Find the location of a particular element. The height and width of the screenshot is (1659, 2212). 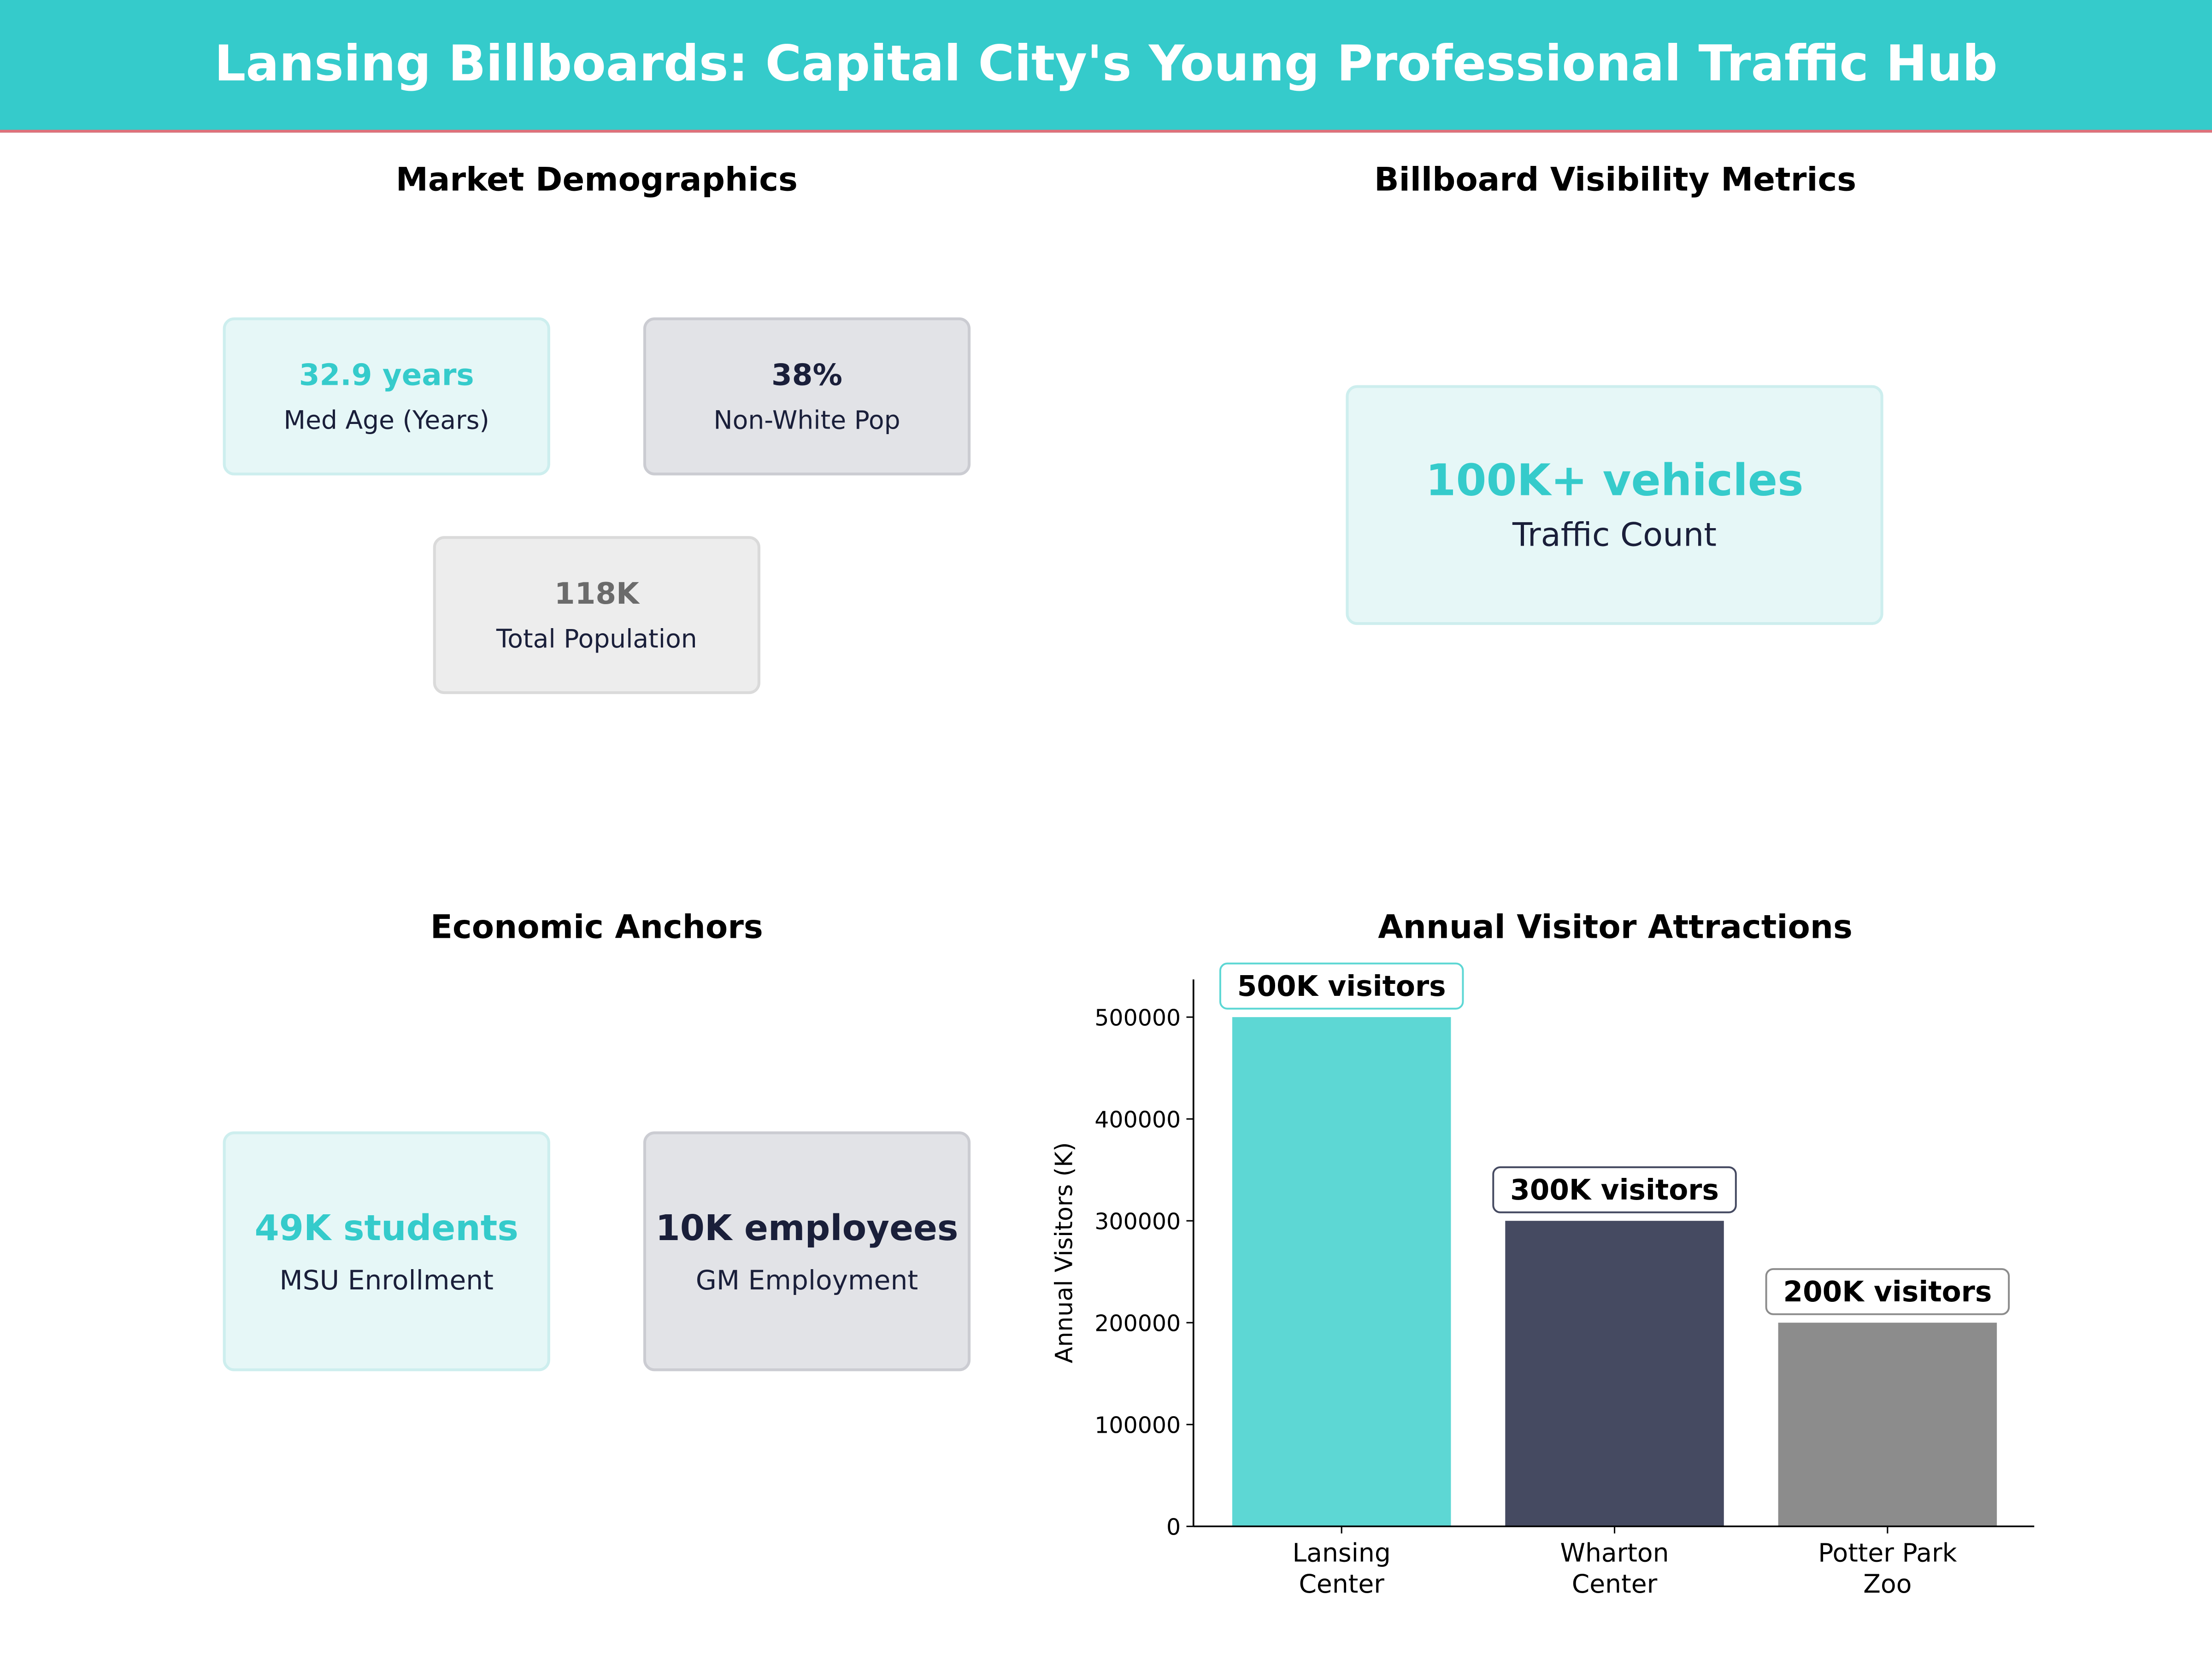

card-value: 38% is located at coordinates (806, 375).